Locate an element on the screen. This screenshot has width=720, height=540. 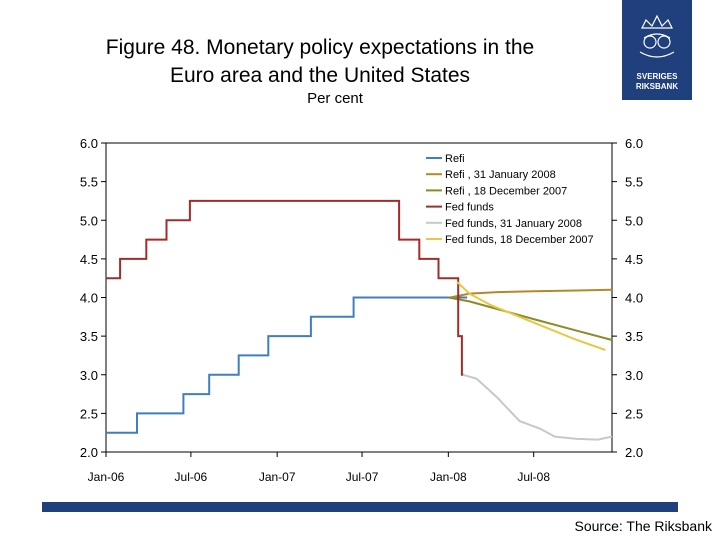
y-tick-label-right: 3.0 is located at coordinates (634, 375).